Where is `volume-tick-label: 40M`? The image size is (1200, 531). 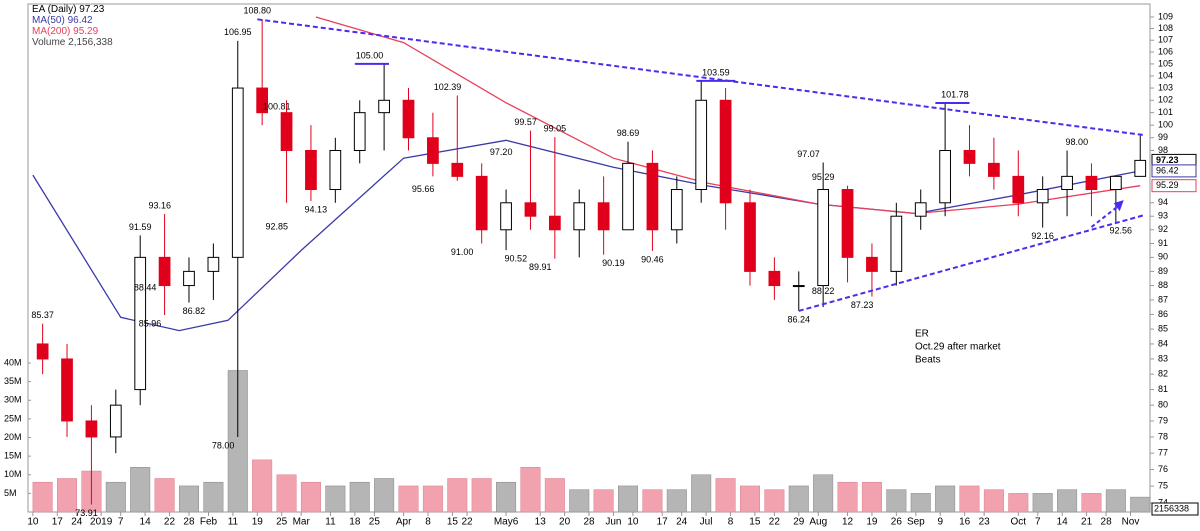
volume-tick-label: 40M is located at coordinates (13, 362).